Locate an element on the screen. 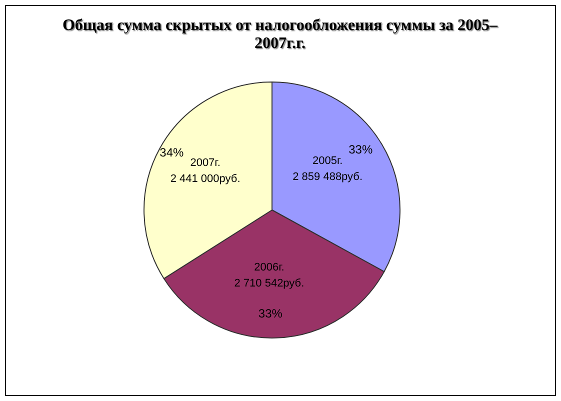  data-label: 34% is located at coordinates (172, 153).